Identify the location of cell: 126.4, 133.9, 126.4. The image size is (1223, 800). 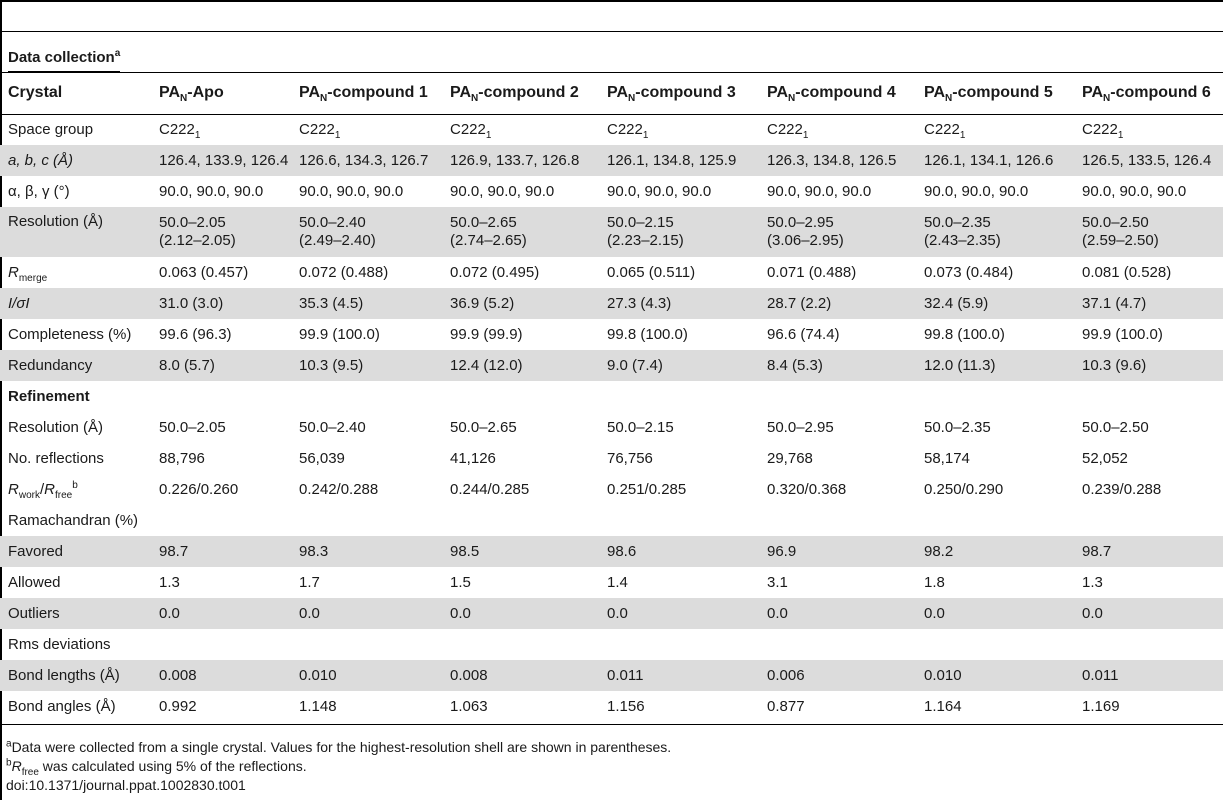
(221, 160).